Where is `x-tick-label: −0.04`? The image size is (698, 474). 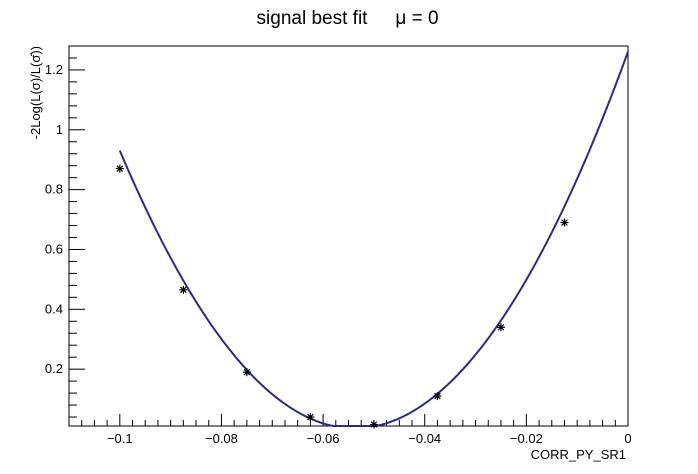
x-tick-label: −0.04 is located at coordinates (424, 438).